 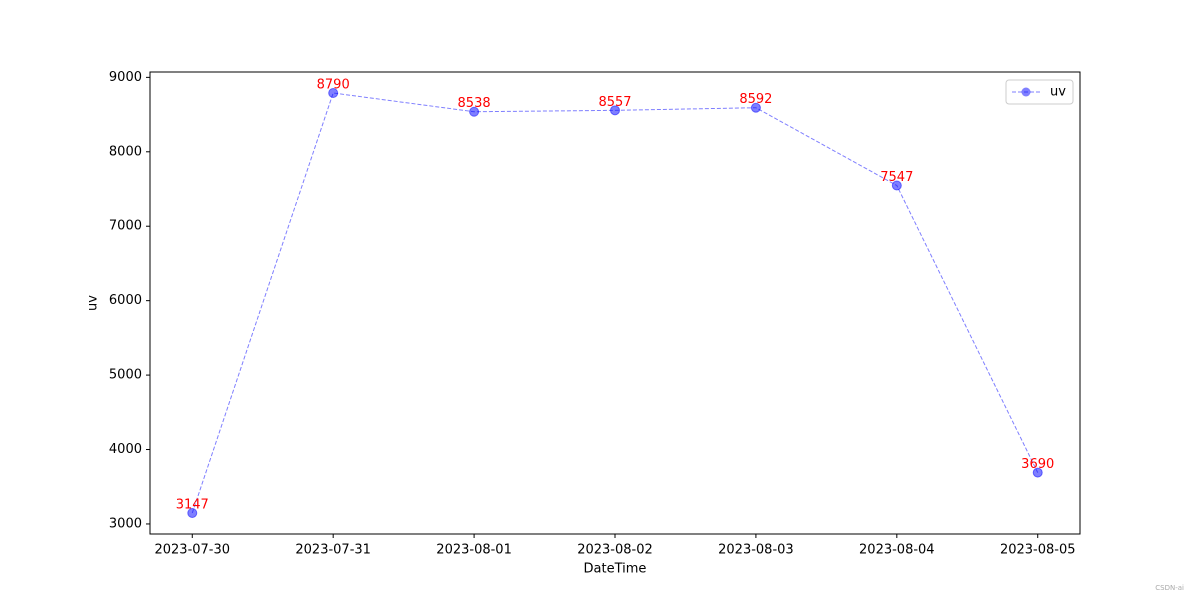 I want to click on data-label: 8538, so click(x=474, y=103).